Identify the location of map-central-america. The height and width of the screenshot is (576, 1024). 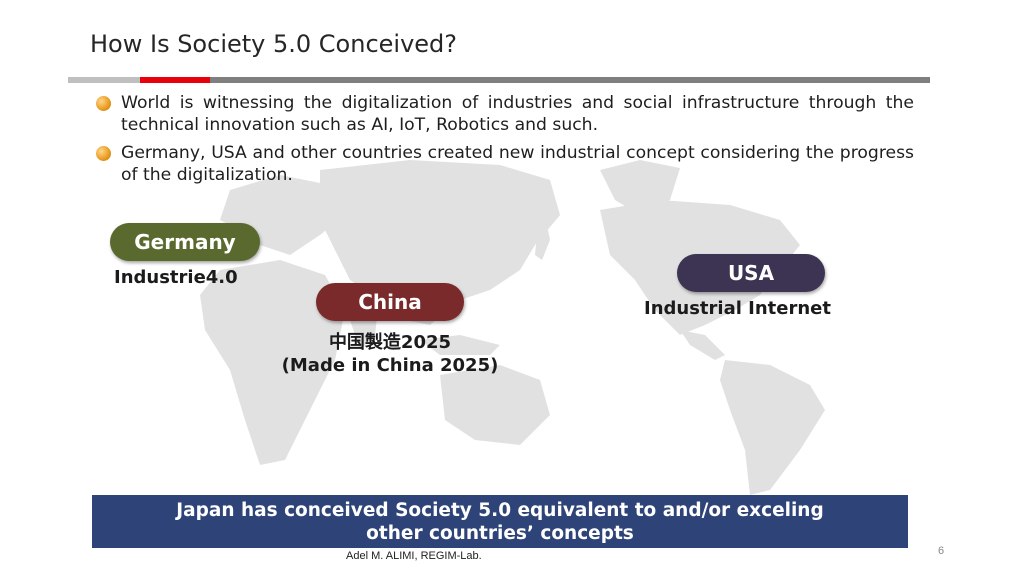
(702, 345).